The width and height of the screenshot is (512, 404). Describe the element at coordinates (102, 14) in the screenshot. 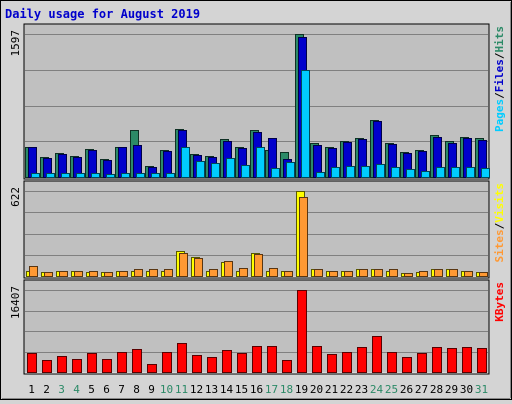

I see `chart-title: Daily usage for August 2019` at that location.